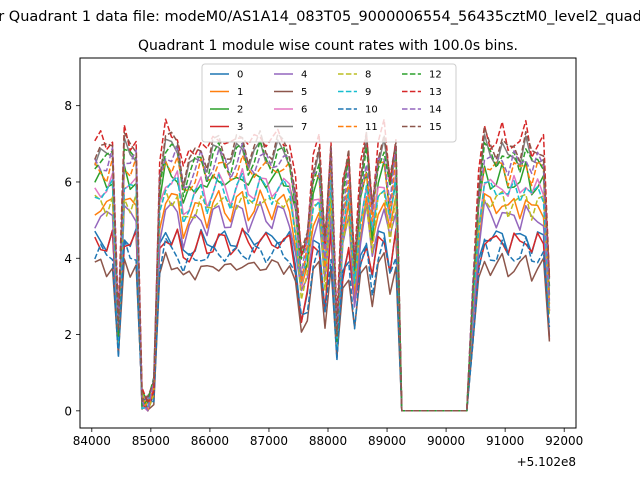  Describe the element at coordinates (304, 127) in the screenshot. I see `legend-label-7: 7` at that location.